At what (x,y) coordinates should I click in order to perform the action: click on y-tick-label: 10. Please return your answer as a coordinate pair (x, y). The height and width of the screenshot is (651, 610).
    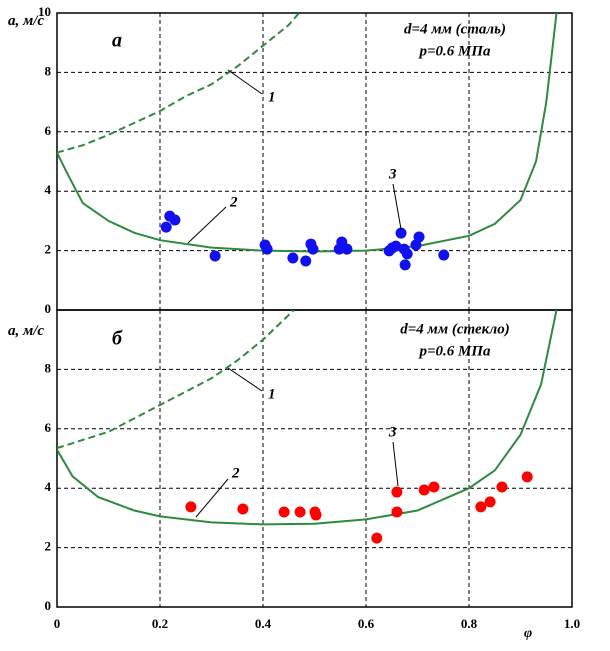
    Looking at the image, I should click on (44, 11).